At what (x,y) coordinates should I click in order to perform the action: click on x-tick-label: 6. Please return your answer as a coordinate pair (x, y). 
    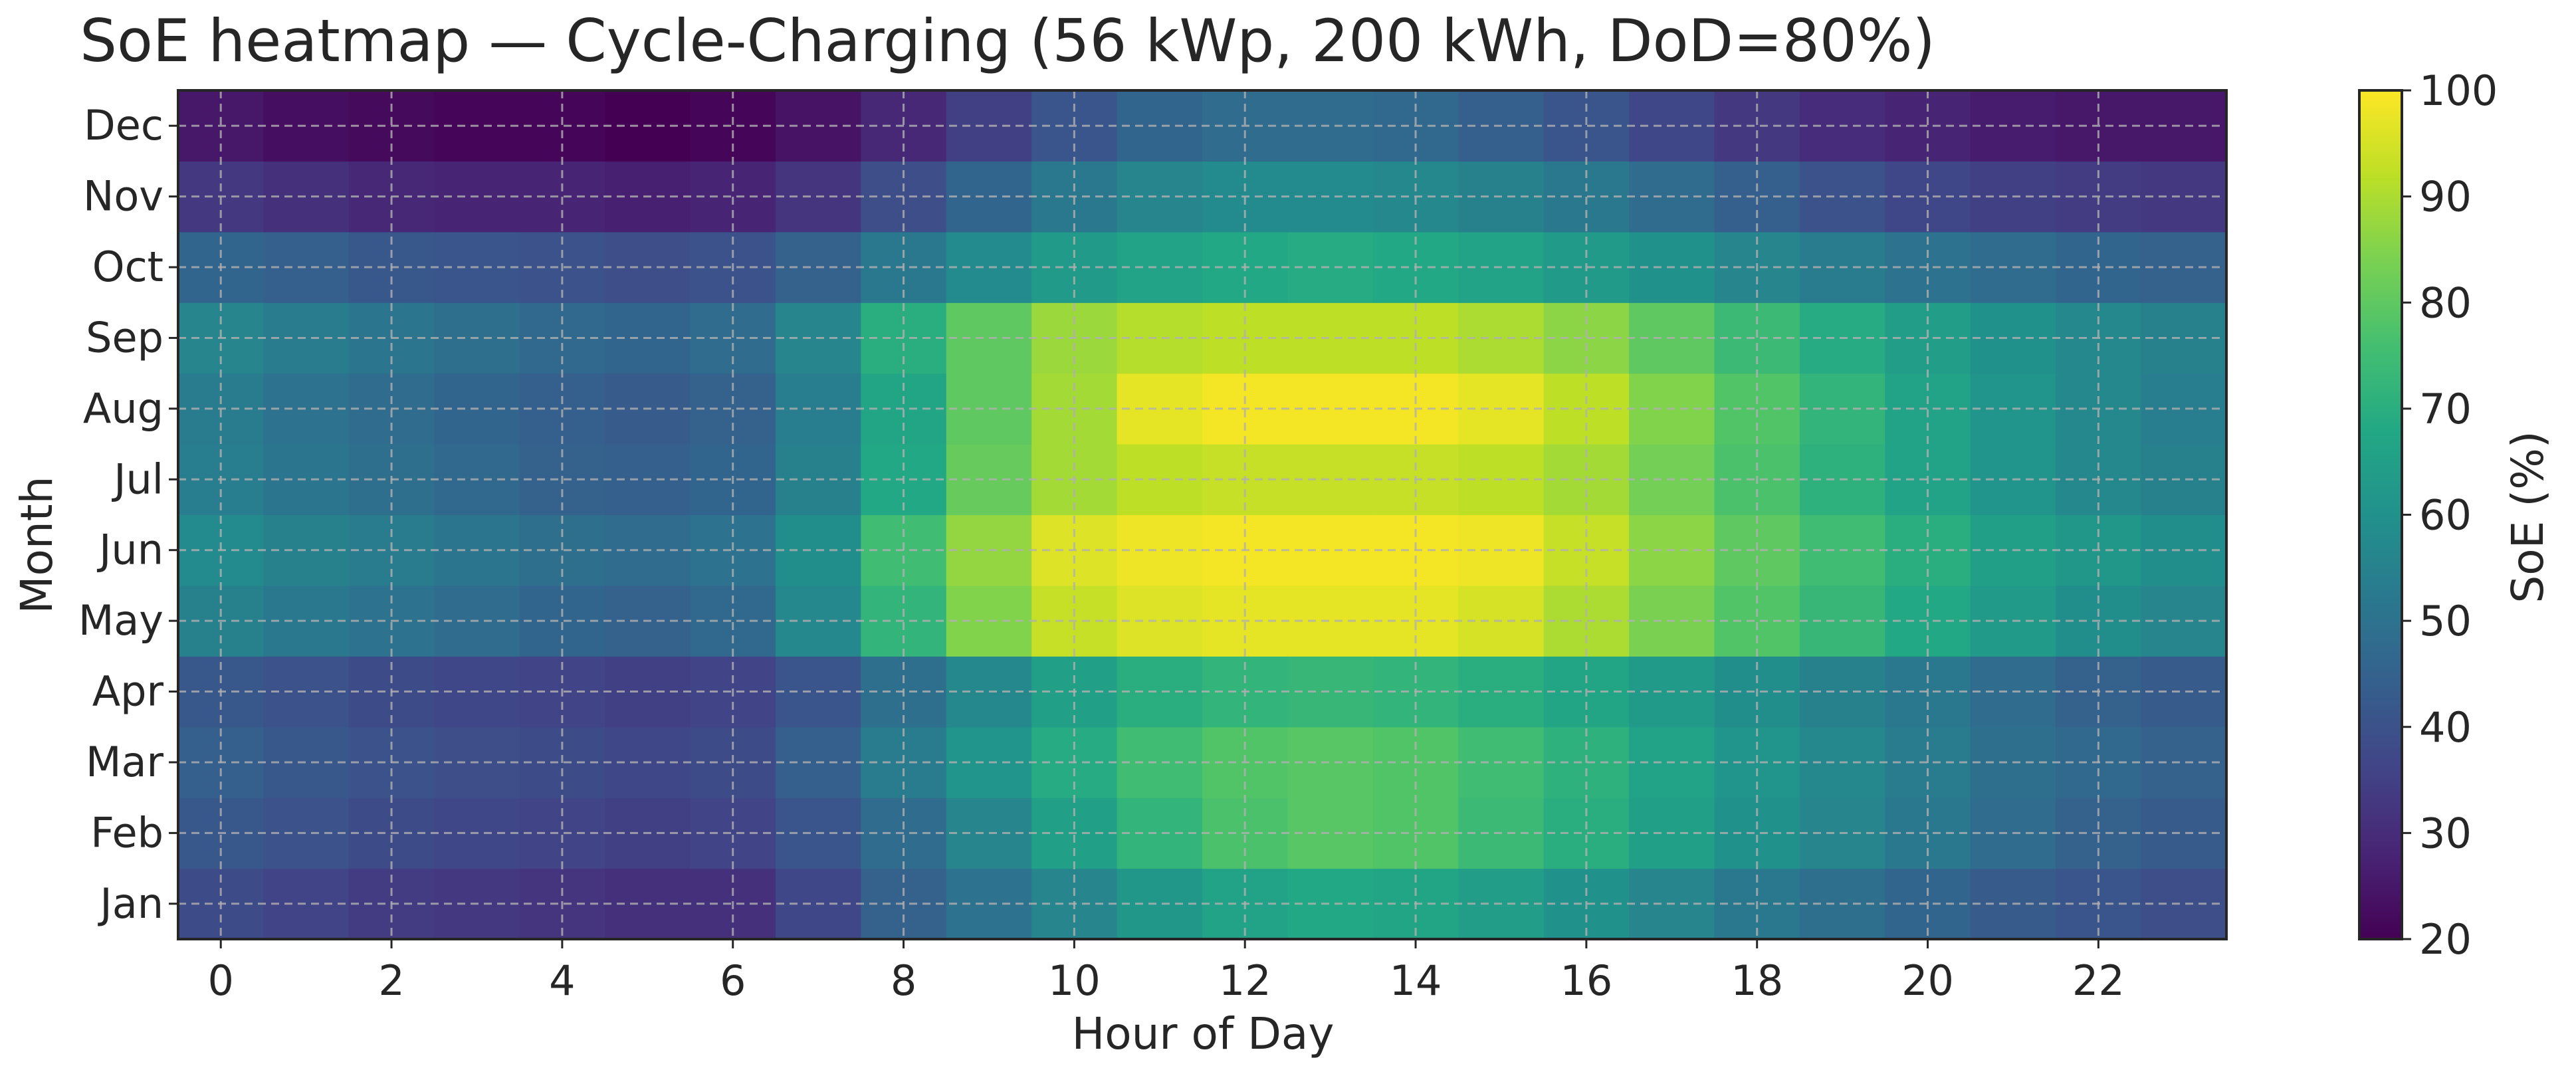
    Looking at the image, I should click on (733, 980).